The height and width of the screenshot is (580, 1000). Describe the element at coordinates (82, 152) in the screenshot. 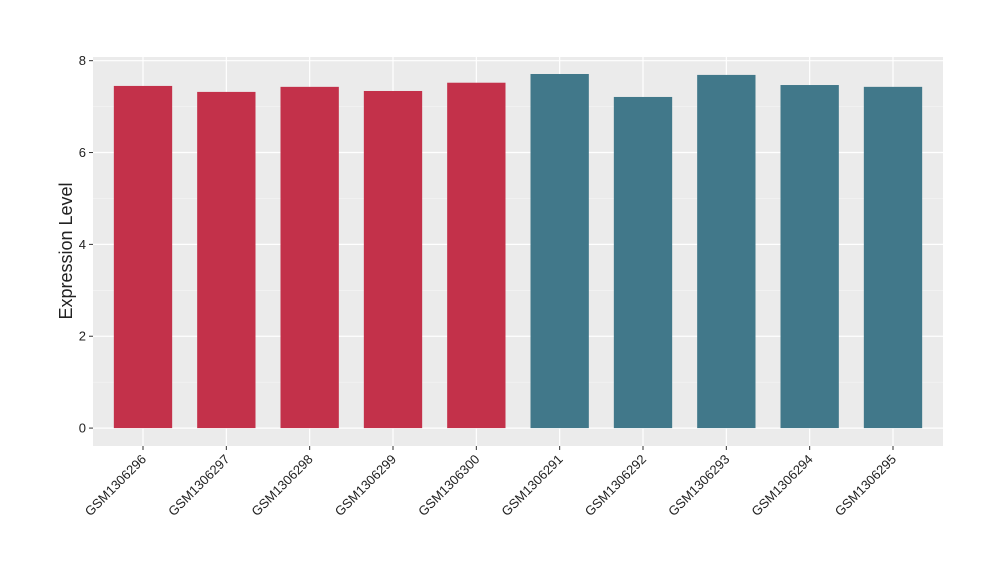

I see `y-tick-label: 6` at that location.